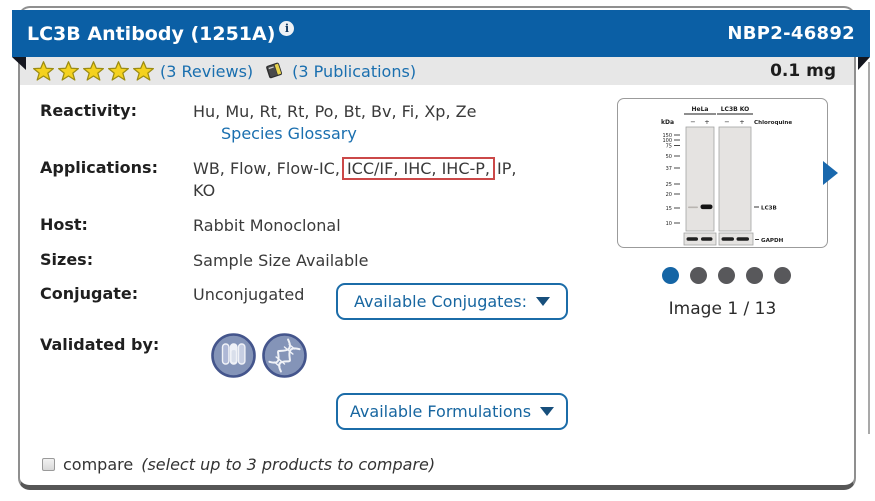  What do you see at coordinates (207, 71) in the screenshot?
I see `reviews-link: (3 Reviews)` at bounding box center [207, 71].